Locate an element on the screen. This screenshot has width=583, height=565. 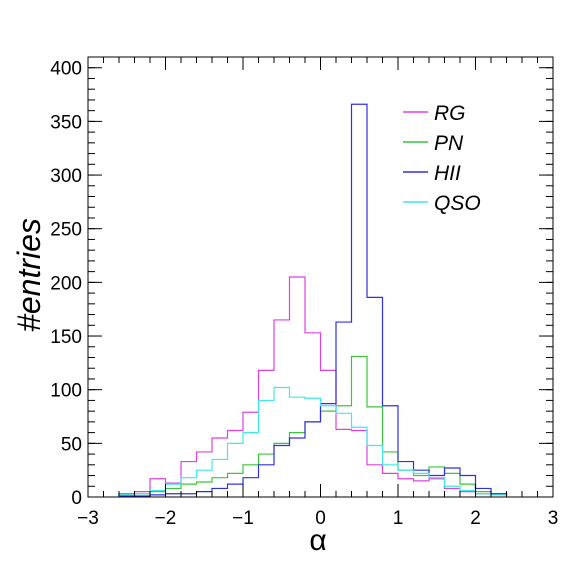
x-tick-label: −2 is located at coordinates (166, 518).